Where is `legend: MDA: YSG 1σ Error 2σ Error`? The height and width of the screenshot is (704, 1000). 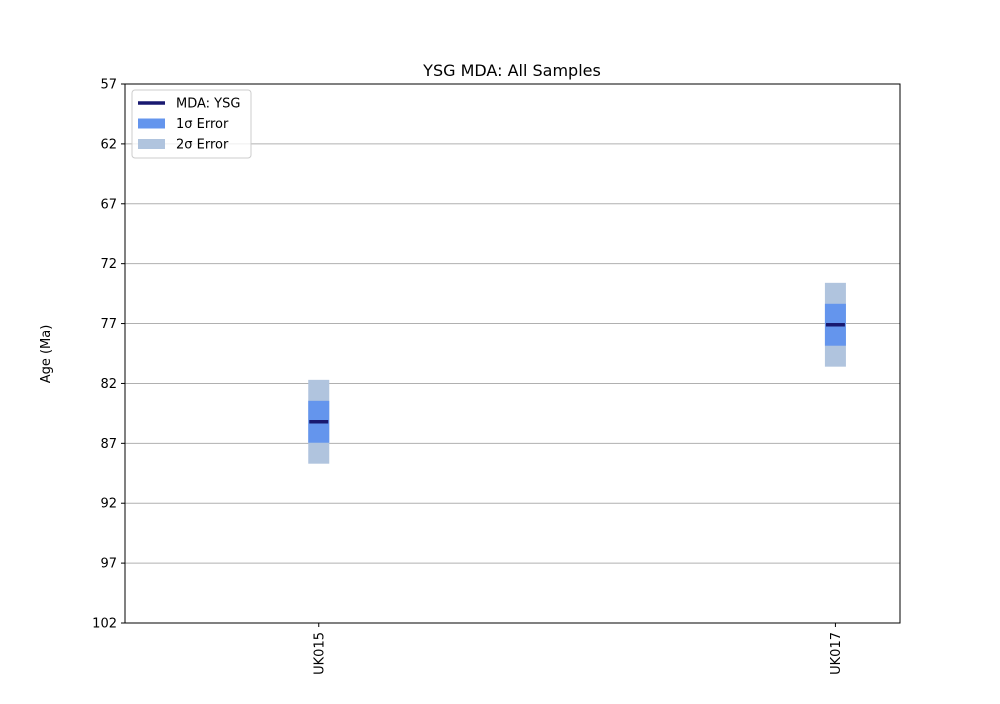
legend: MDA: YSG 1σ Error 2σ Error is located at coordinates (191, 124).